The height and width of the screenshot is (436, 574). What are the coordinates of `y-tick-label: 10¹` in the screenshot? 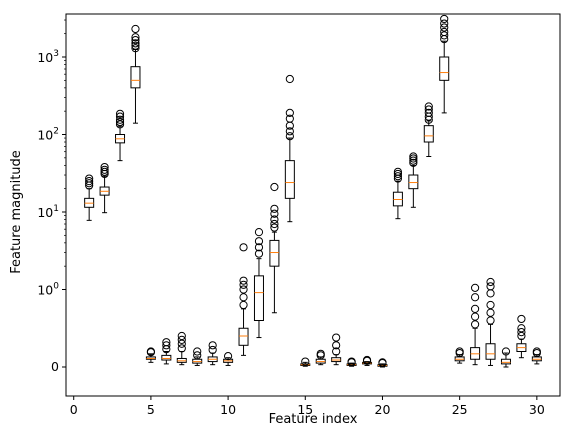 It's located at (48, 212).